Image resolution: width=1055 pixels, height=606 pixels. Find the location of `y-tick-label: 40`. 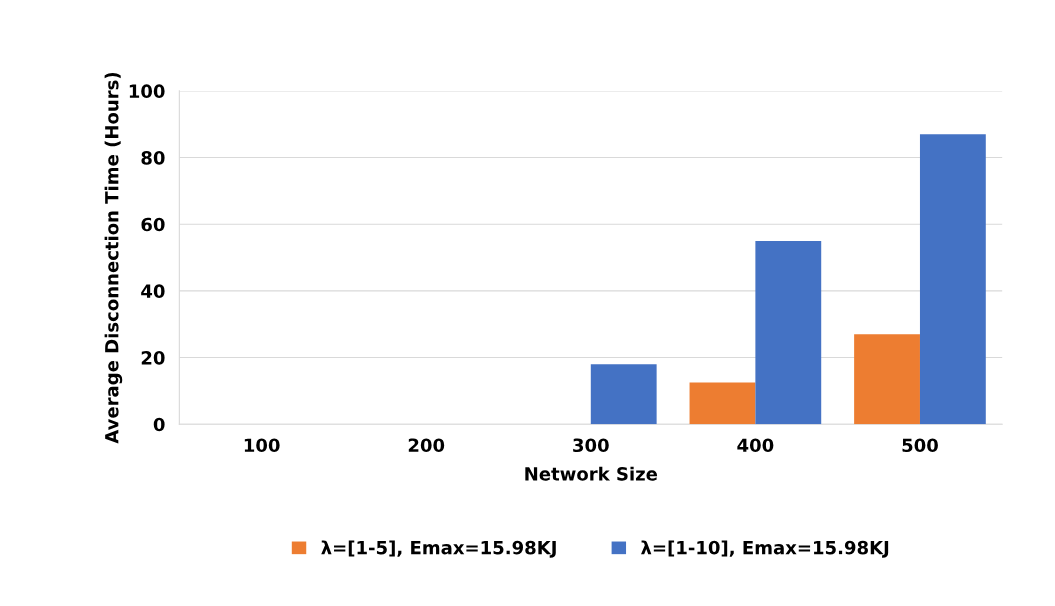

y-tick-label: 40 is located at coordinates (153, 291).